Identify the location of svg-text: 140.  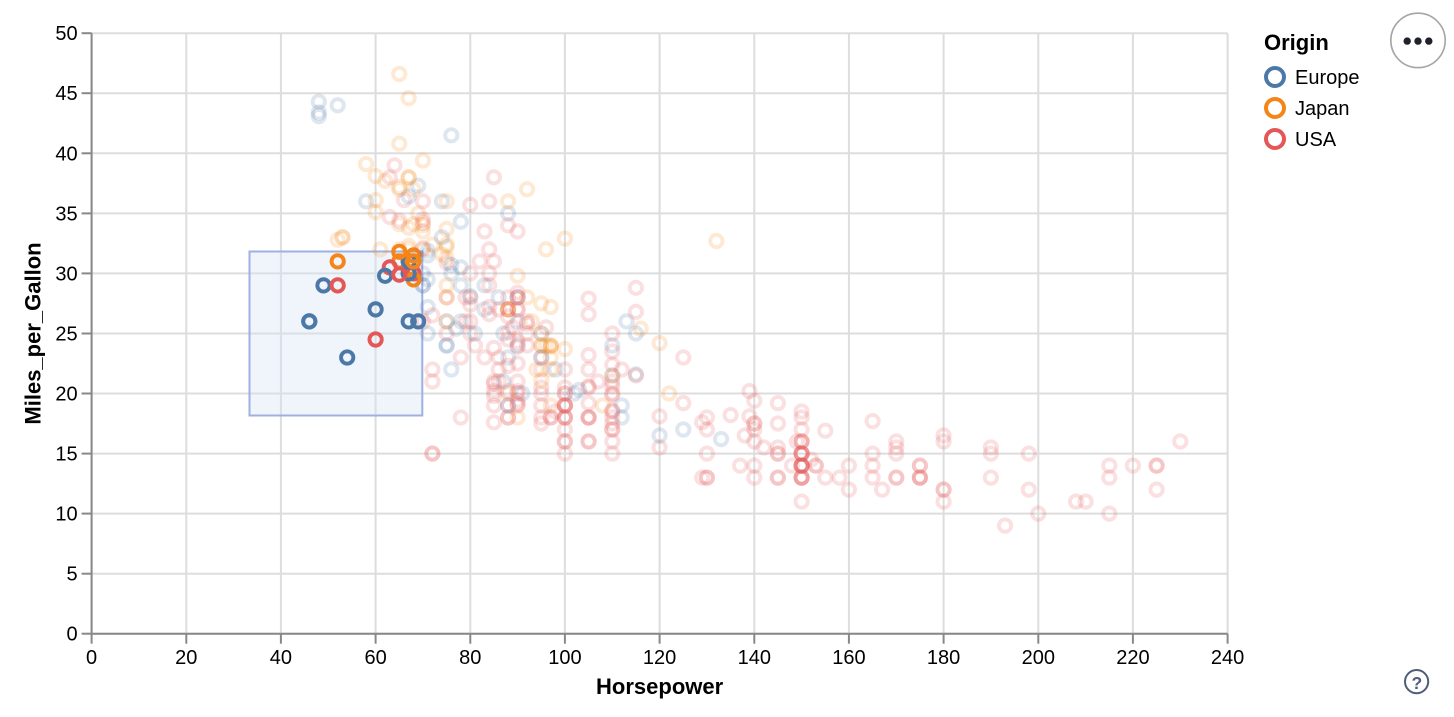
(754, 658).